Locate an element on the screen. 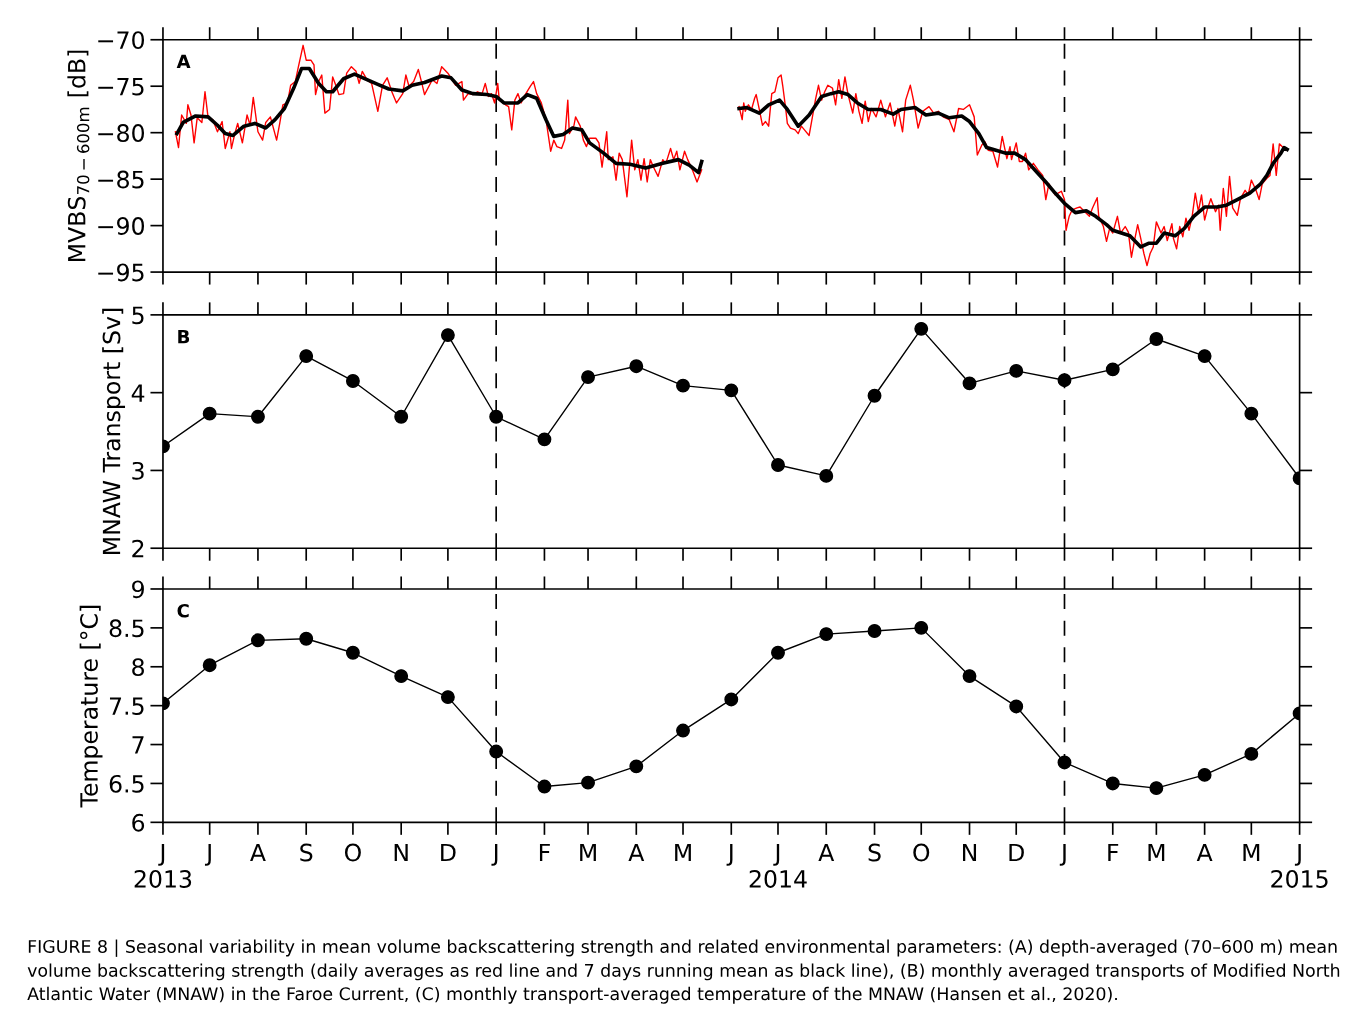 This screenshot has height=1019, width=1358. y-tick-label: −95 is located at coordinates (121, 272).